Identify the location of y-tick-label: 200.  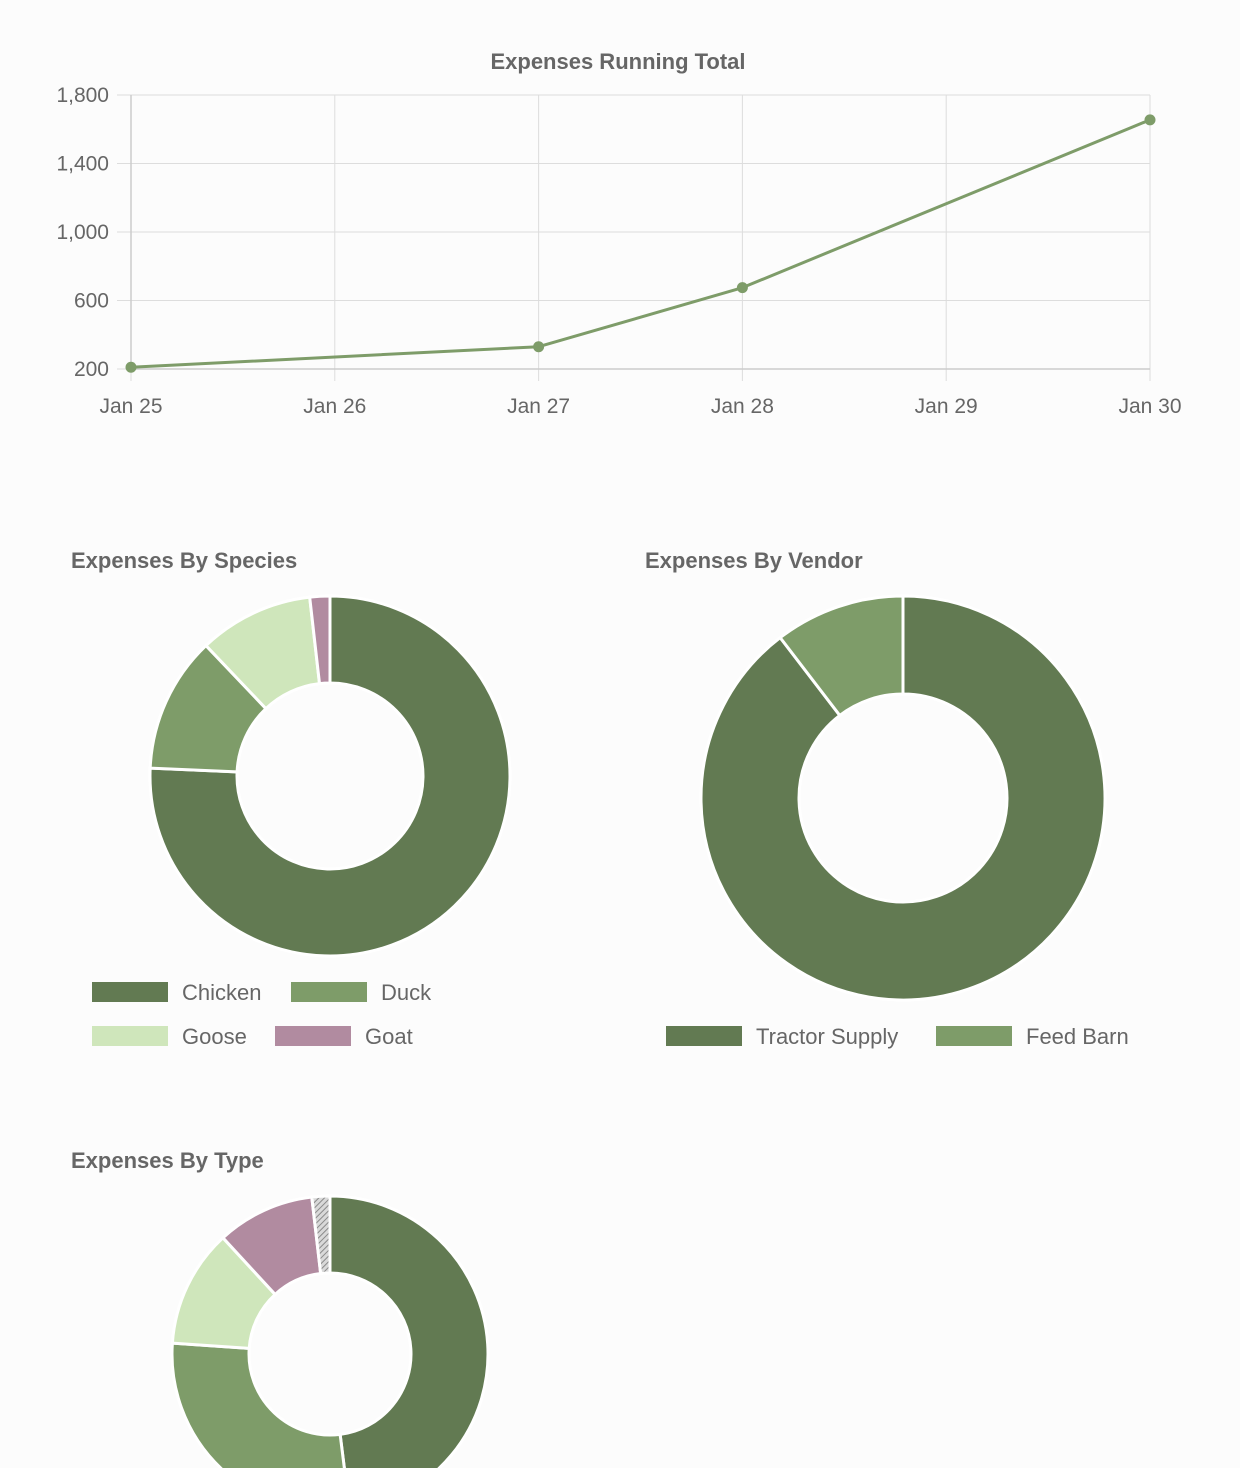
(91, 369).